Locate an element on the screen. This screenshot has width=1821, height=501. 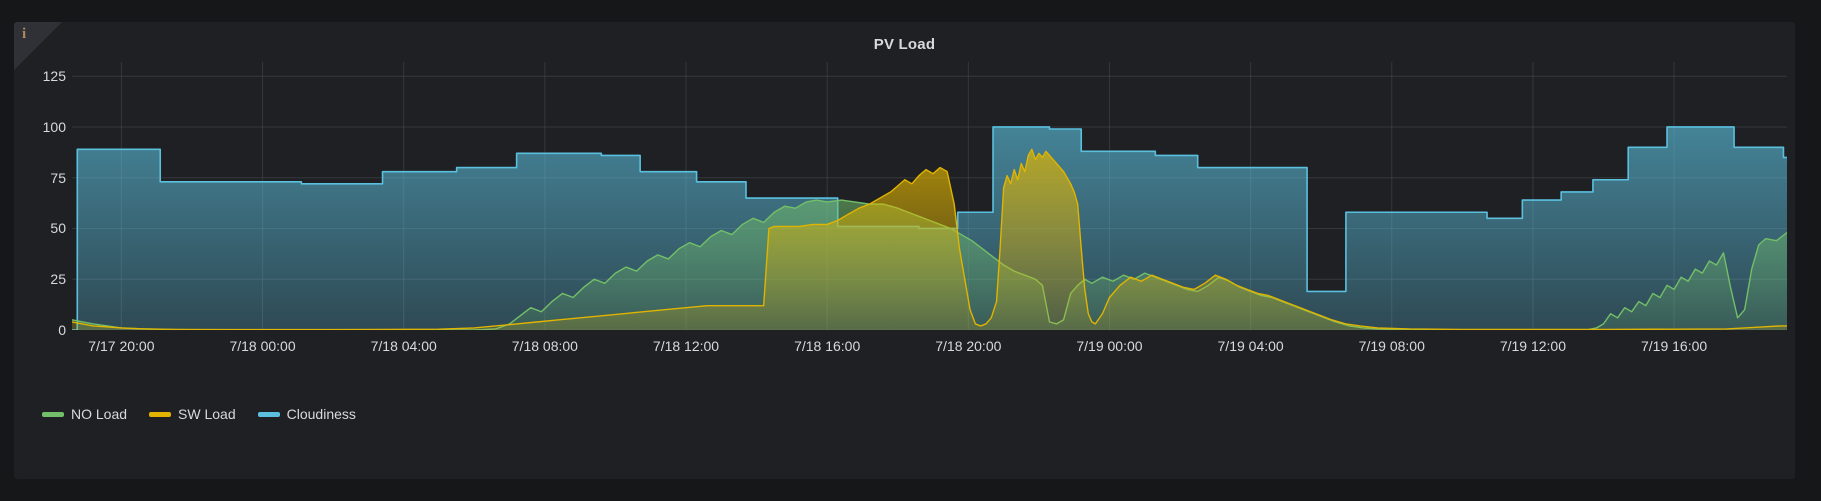
x-axis-tick: 7/19 00:00 is located at coordinates (1109, 346).